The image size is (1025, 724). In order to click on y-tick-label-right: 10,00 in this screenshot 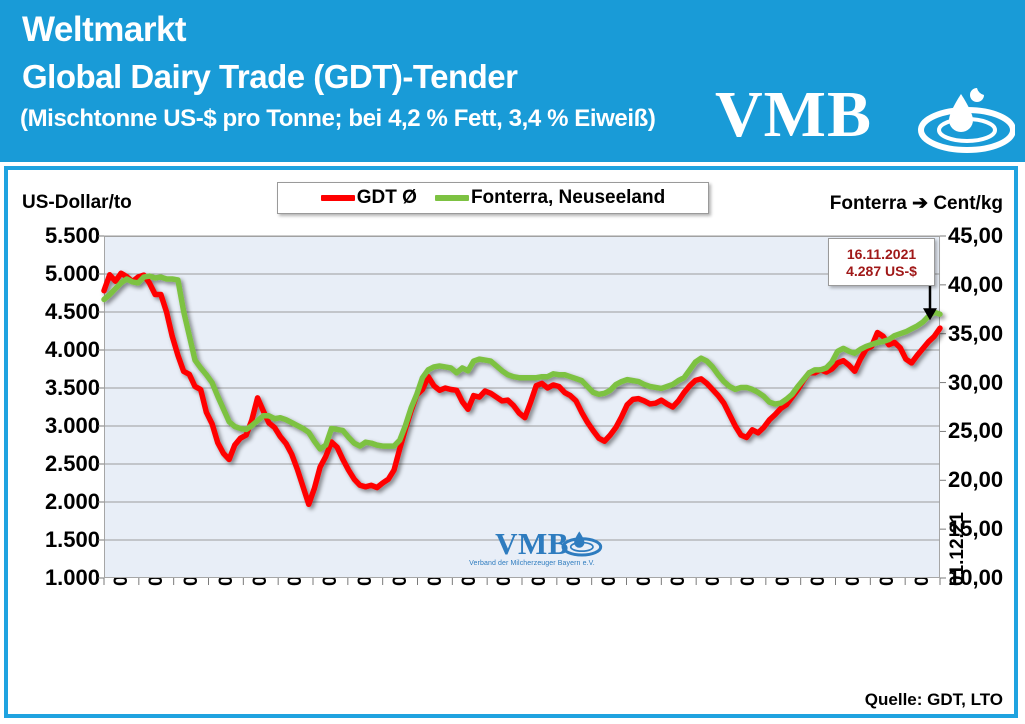, I will do `click(976, 577)`.